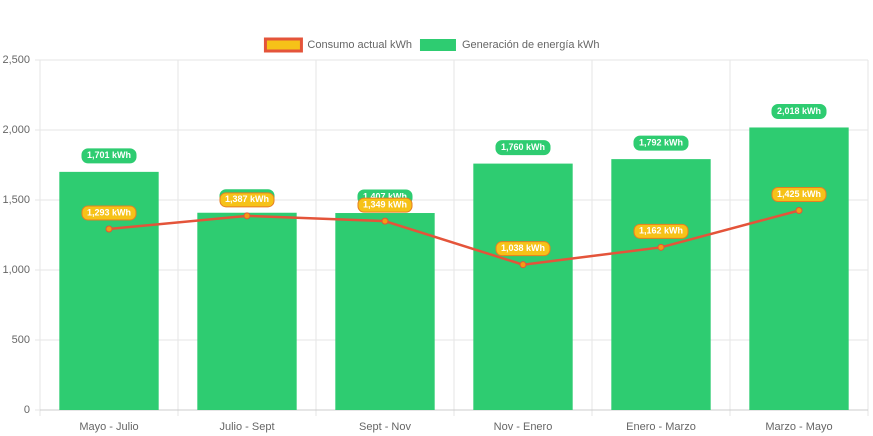 This screenshot has height=436, width=873. What do you see at coordinates (385, 196) in the screenshot?
I see `value-label-text: 1,407 kWh` at bounding box center [385, 196].